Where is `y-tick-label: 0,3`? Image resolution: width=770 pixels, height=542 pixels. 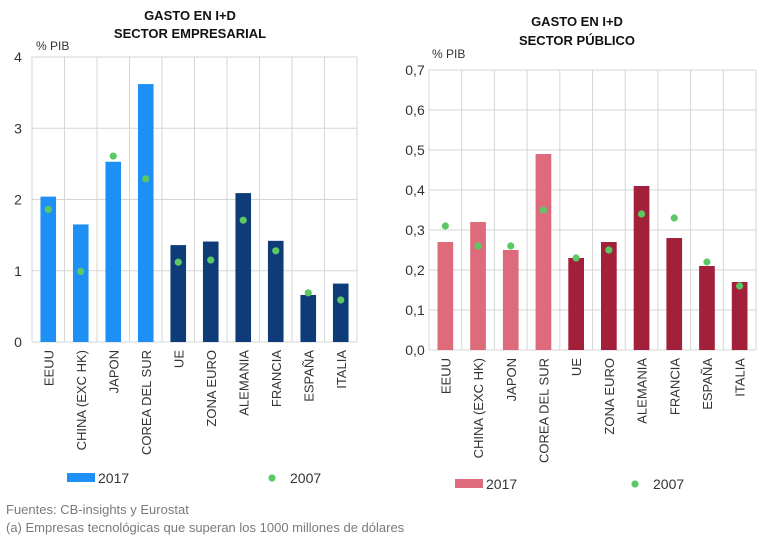 y-tick-label: 0,3 is located at coordinates (415, 230).